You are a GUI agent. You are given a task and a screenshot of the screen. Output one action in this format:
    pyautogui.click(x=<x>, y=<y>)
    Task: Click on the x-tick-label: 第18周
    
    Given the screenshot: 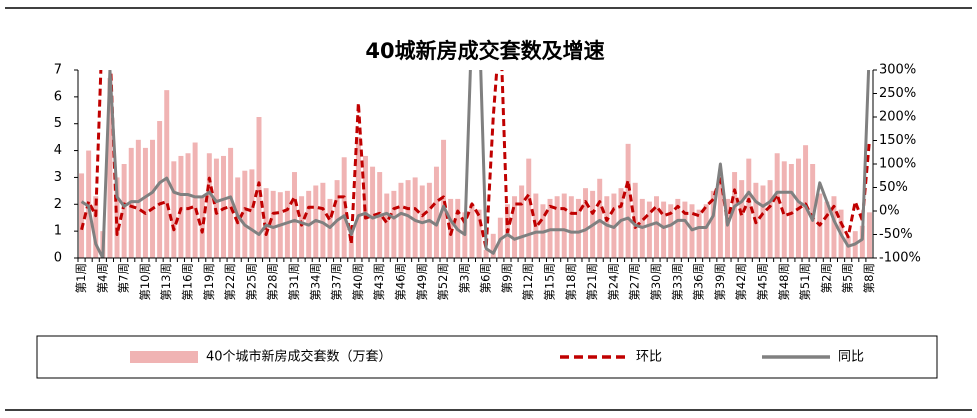 What is the action you would take?
    pyautogui.click(x=571, y=282)
    